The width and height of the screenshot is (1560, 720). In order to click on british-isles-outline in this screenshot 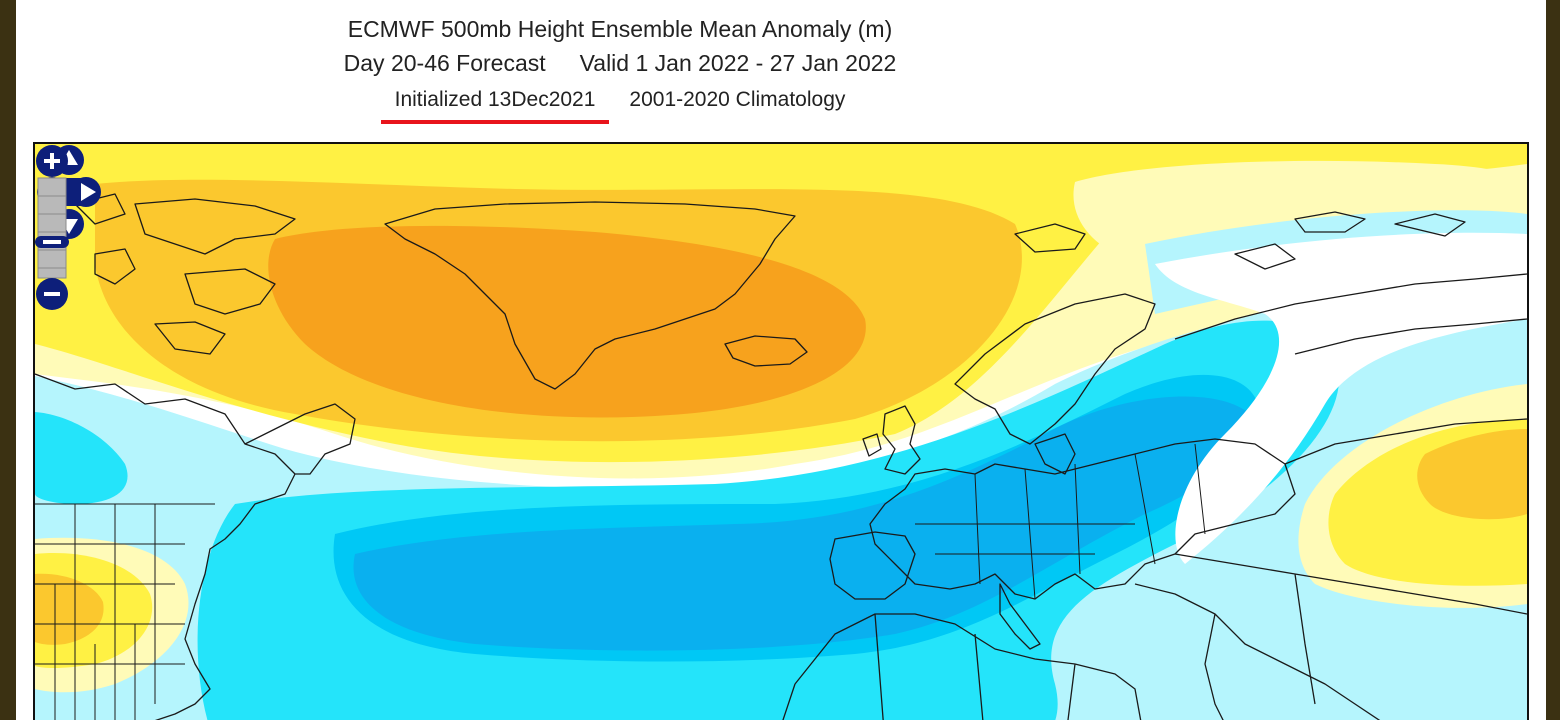, I will do `click(891, 440)`.